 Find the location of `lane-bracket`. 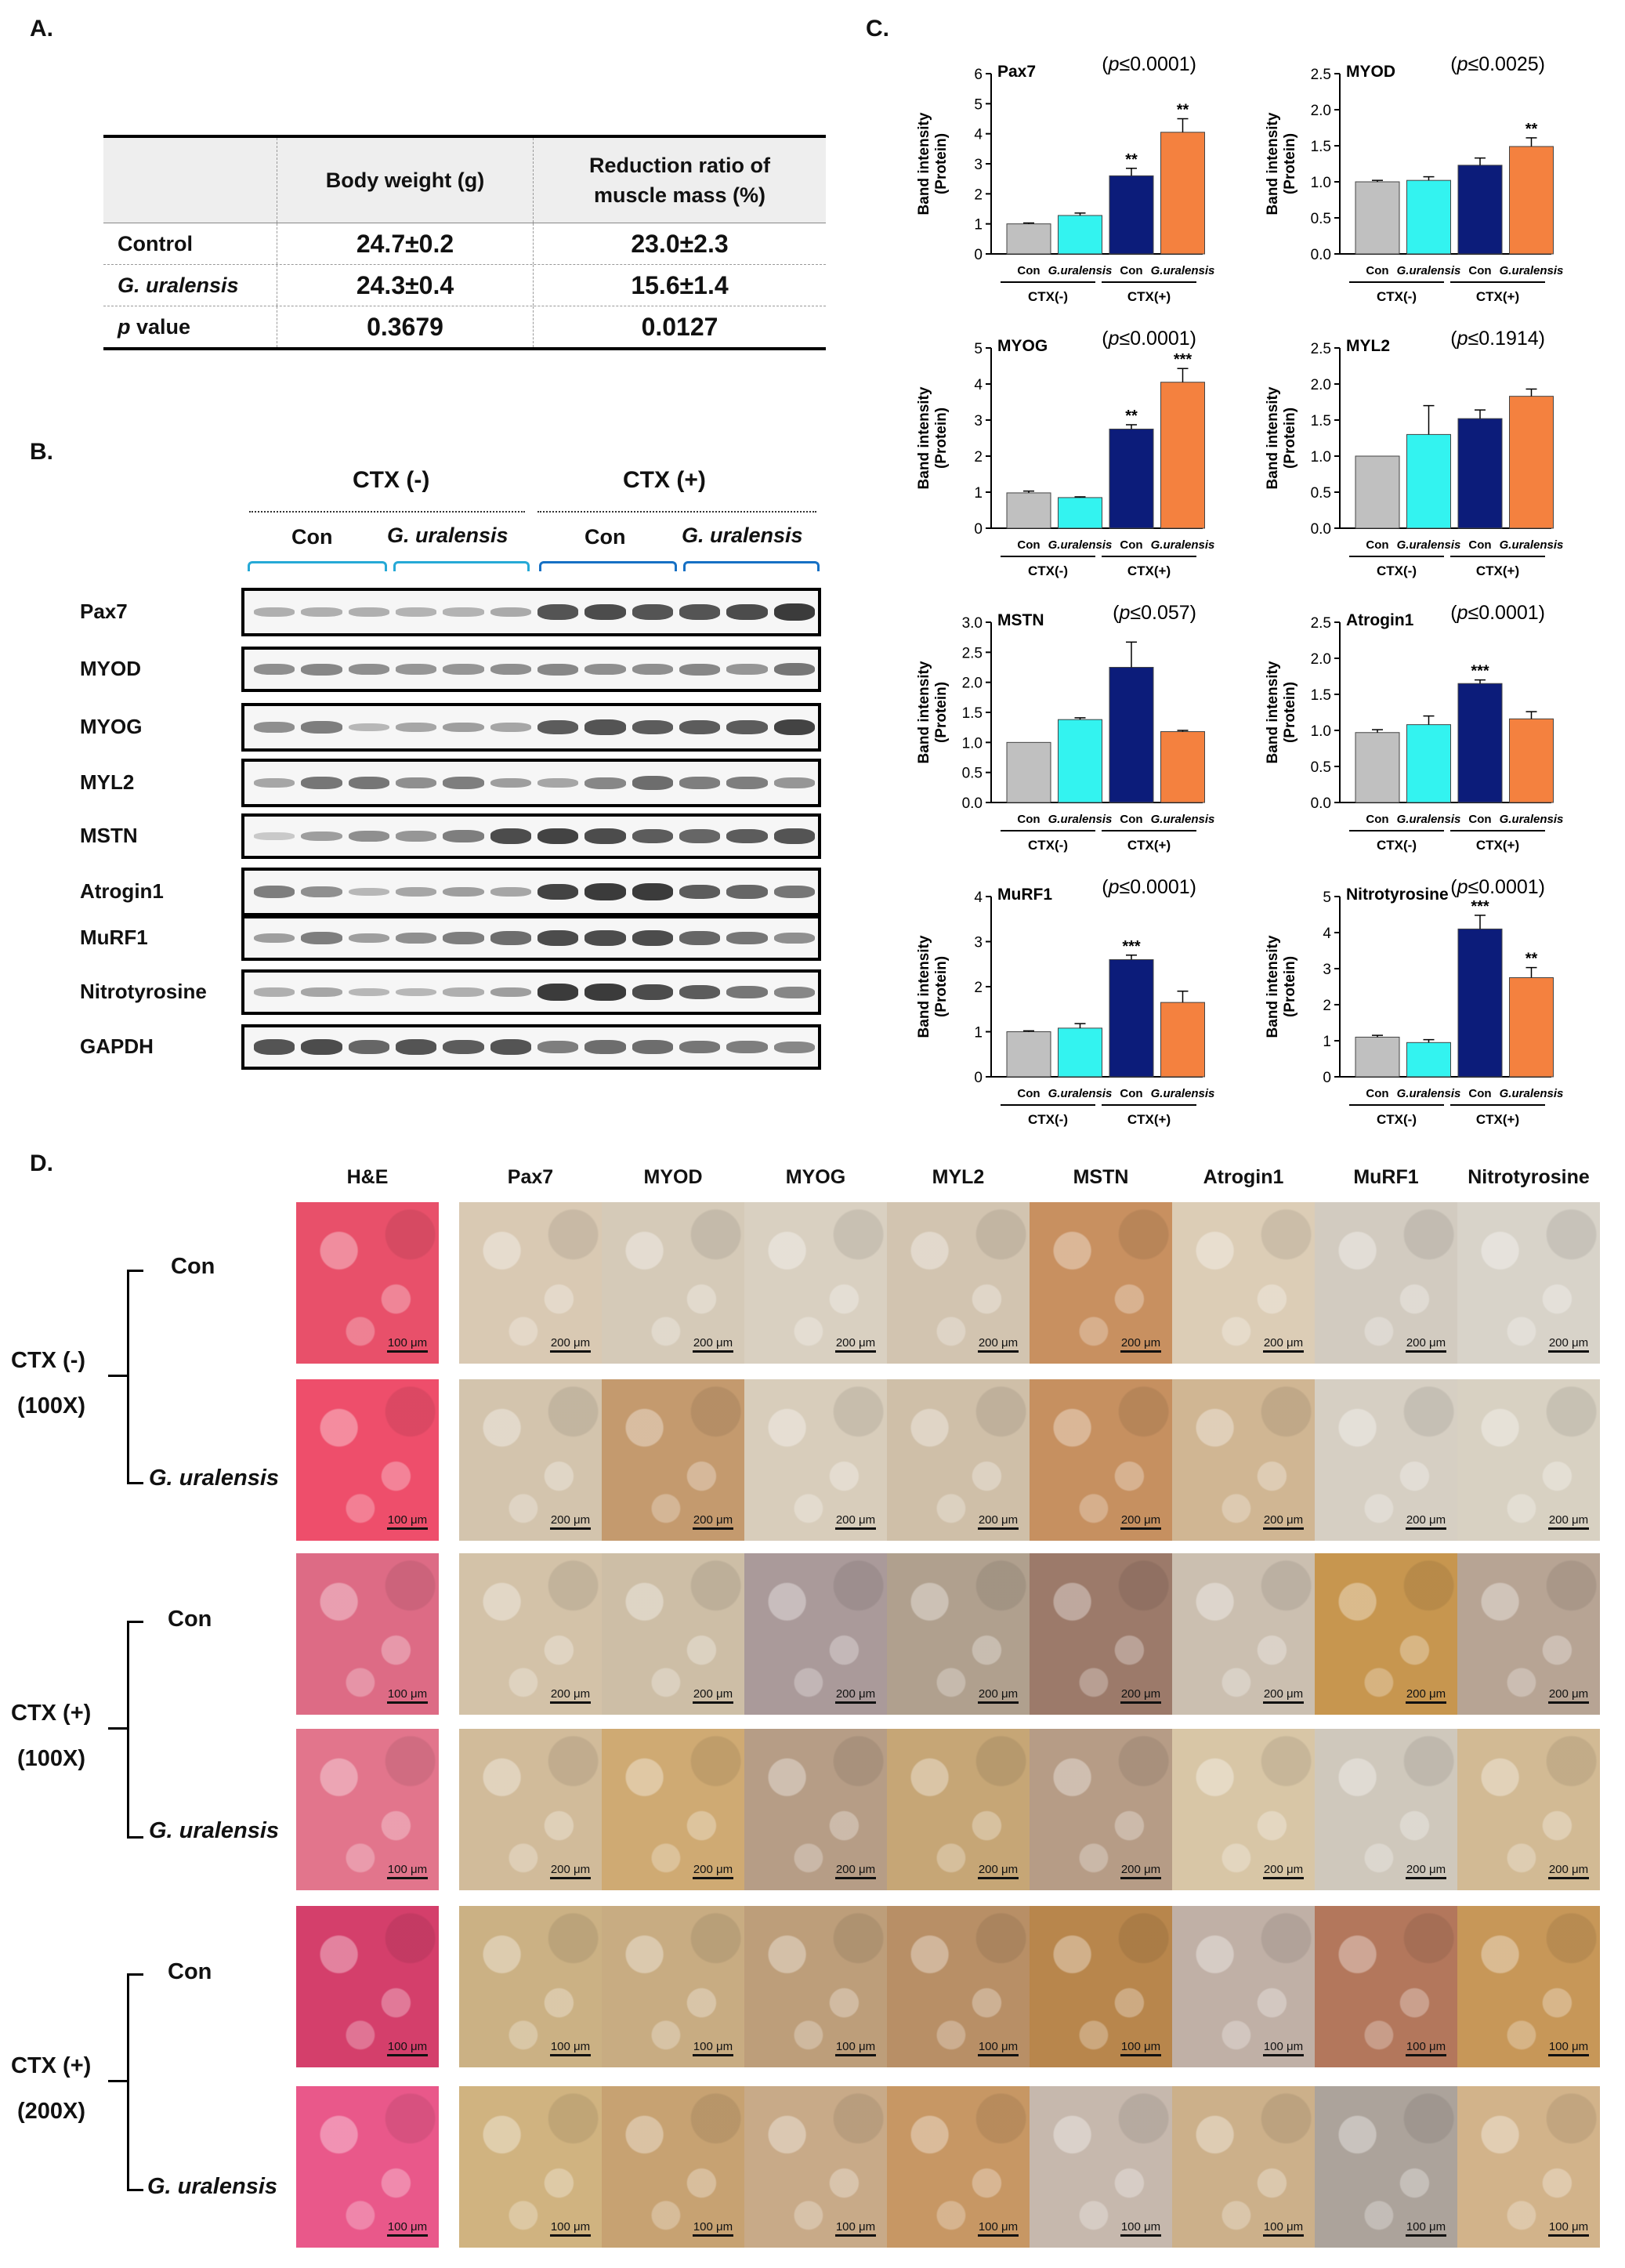

lane-bracket is located at coordinates (608, 566).